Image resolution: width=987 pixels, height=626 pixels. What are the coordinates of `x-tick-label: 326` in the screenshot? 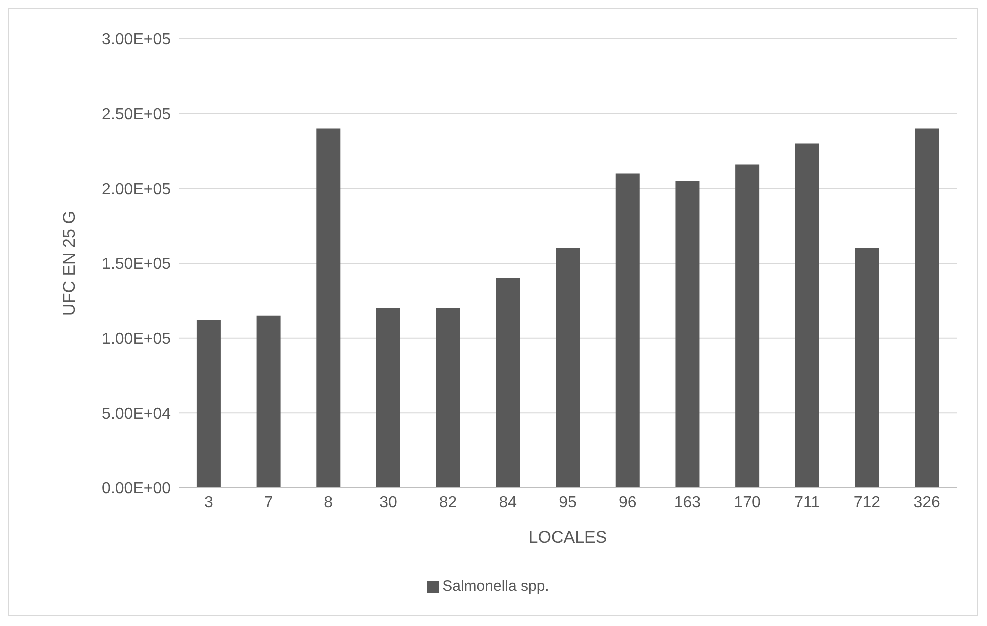 It's located at (927, 503).